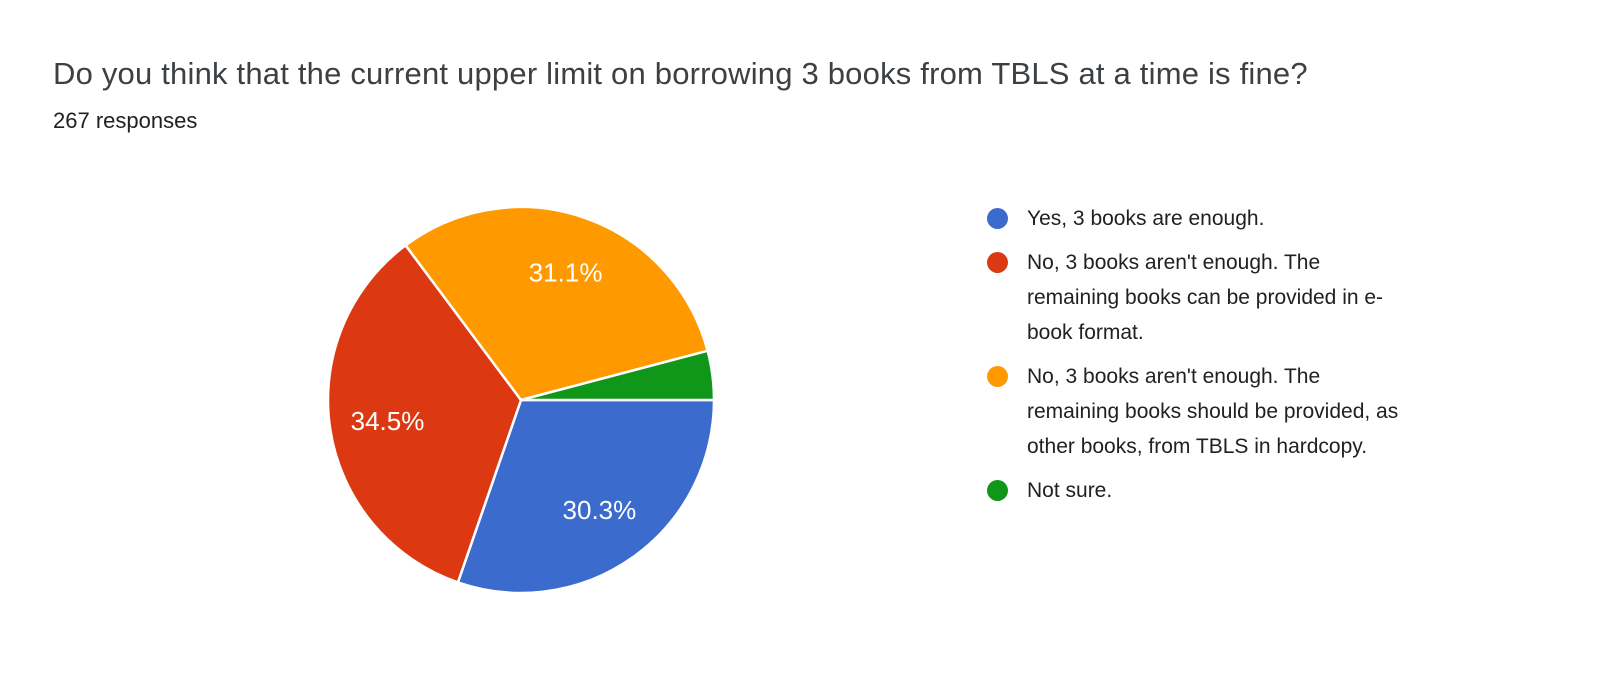  I want to click on legend-item: Yes, 3 books are enough., so click(1239, 218).